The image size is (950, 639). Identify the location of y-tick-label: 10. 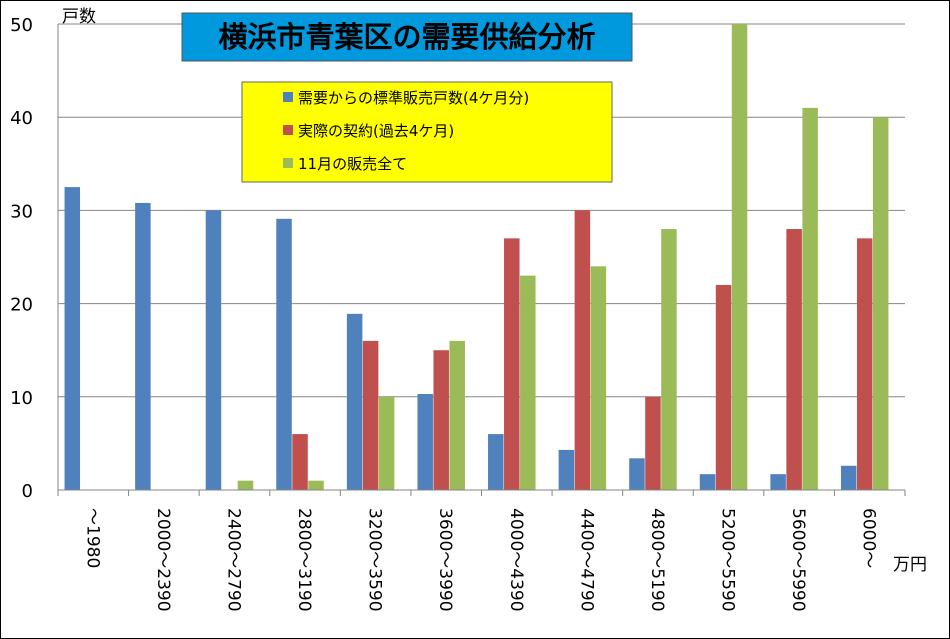
(21, 398).